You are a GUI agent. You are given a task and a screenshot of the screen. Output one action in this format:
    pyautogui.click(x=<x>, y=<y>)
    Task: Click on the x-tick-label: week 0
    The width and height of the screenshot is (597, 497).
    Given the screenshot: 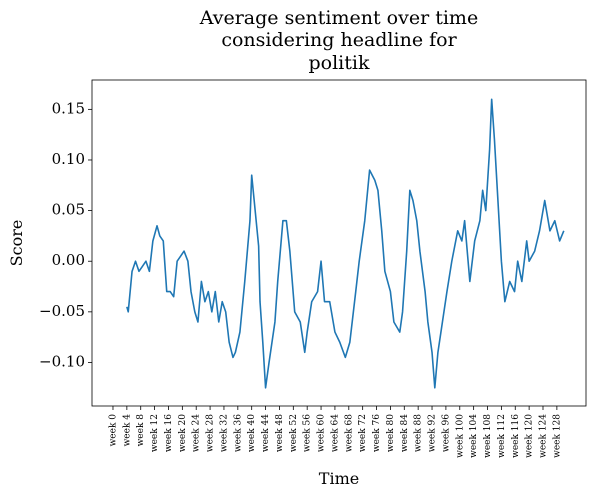 What is the action you would take?
    pyautogui.click(x=113, y=430)
    